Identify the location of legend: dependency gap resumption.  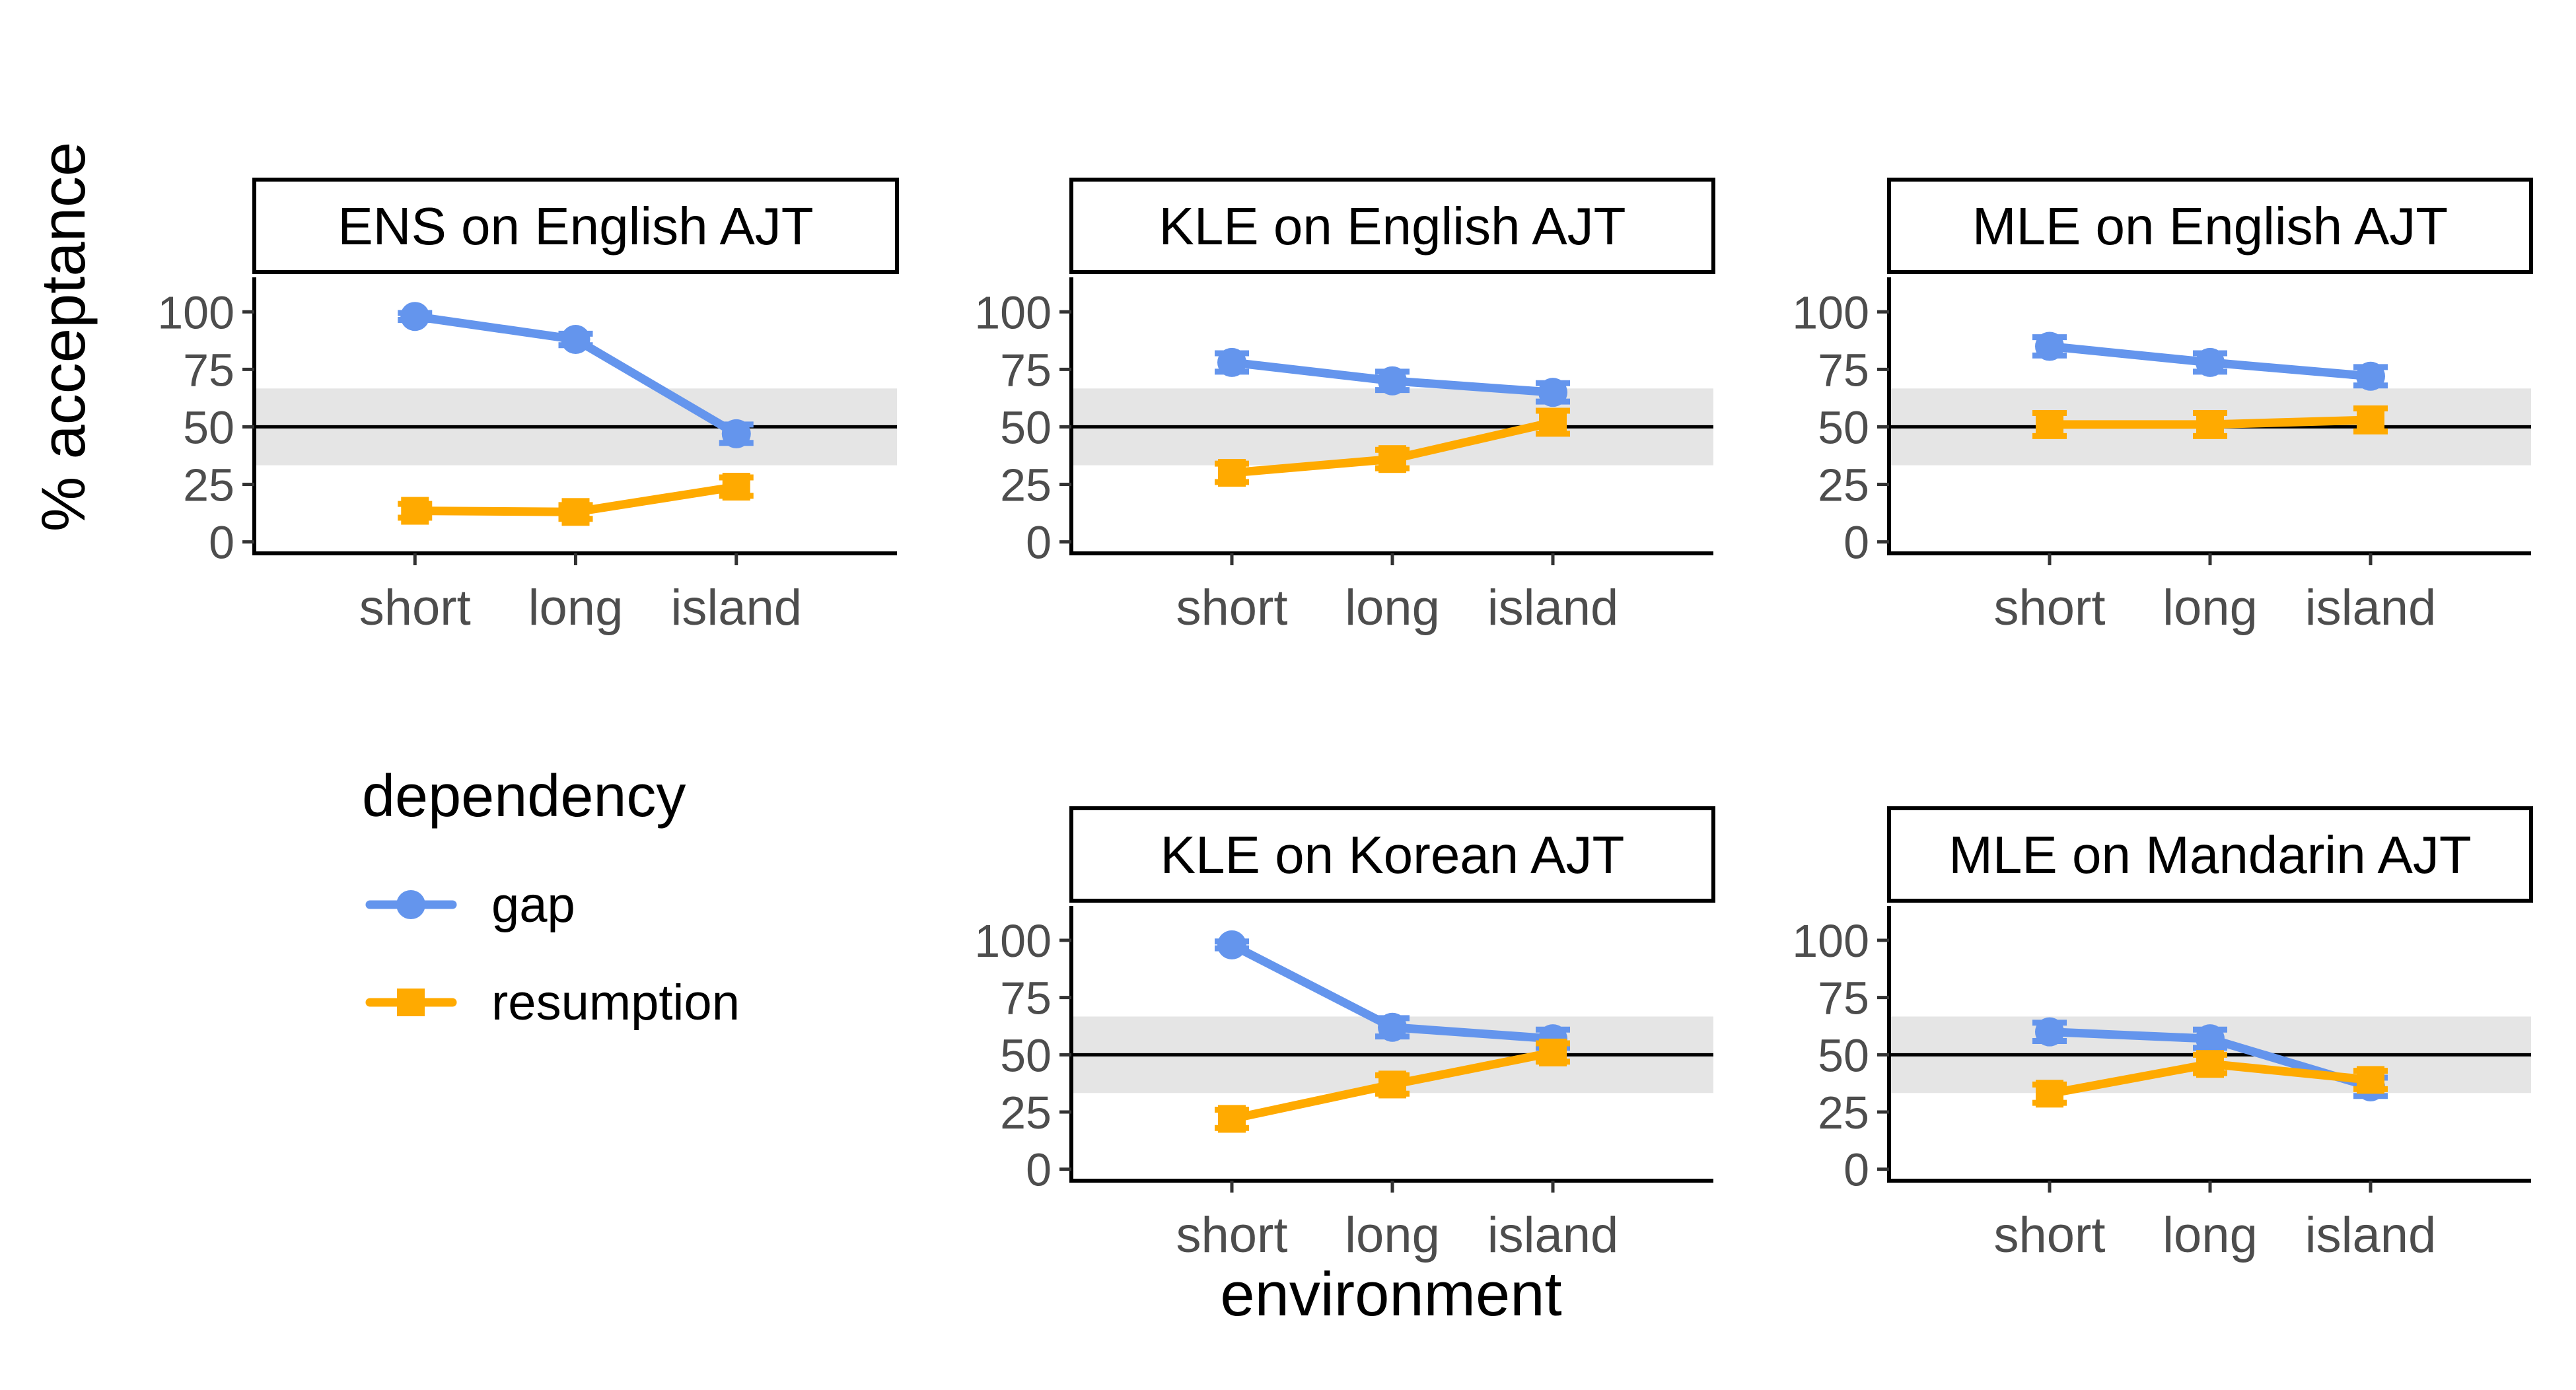
(551, 897).